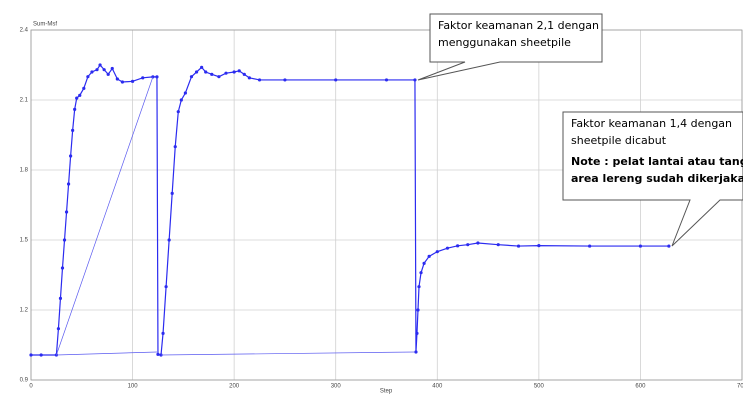 Image resolution: width=743 pixels, height=395 pixels. What do you see at coordinates (619, 140) in the screenshot?
I see `callout-text: sheetpile dicabut` at bounding box center [619, 140].